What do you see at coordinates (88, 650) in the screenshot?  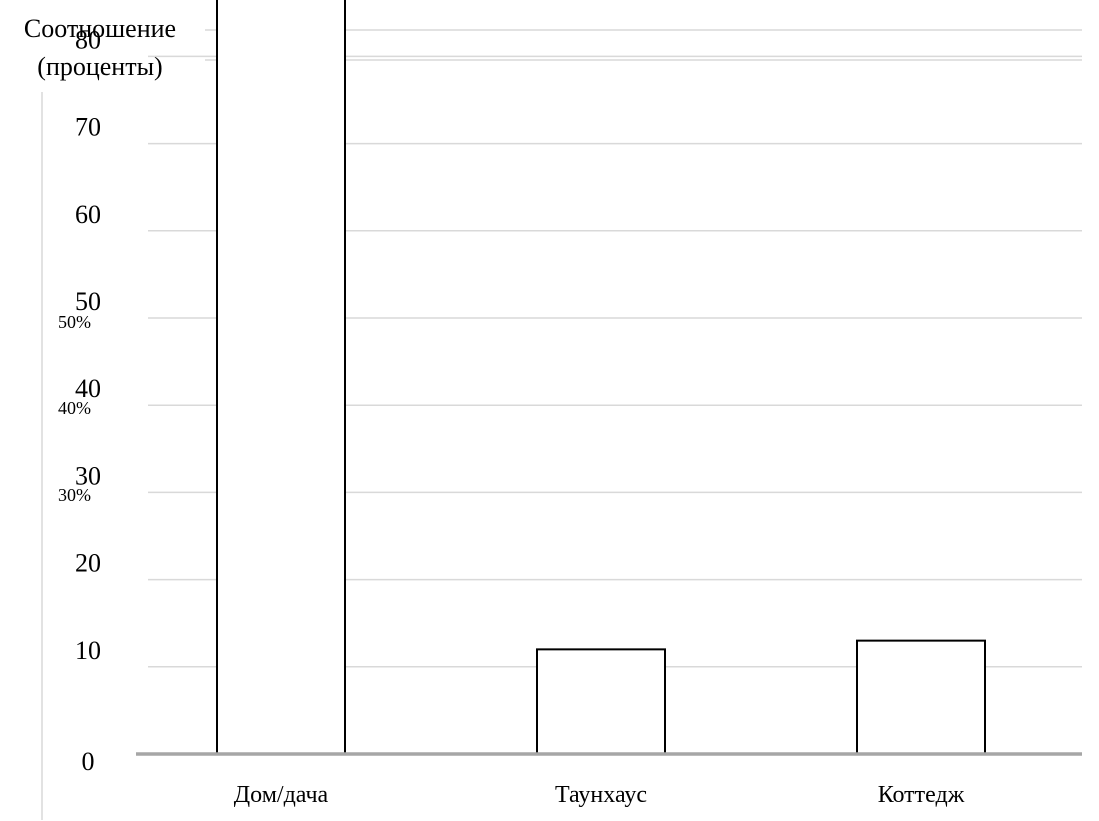 I see `y-tick-label-10: 10` at bounding box center [88, 650].